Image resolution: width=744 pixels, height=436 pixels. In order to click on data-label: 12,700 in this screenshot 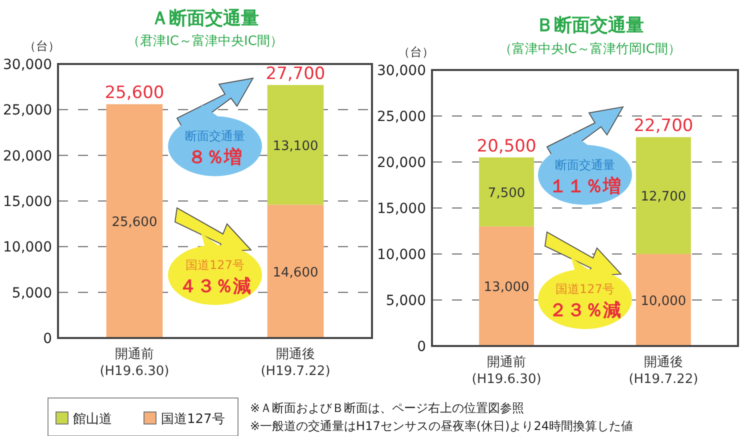, I will do `click(663, 197)`.